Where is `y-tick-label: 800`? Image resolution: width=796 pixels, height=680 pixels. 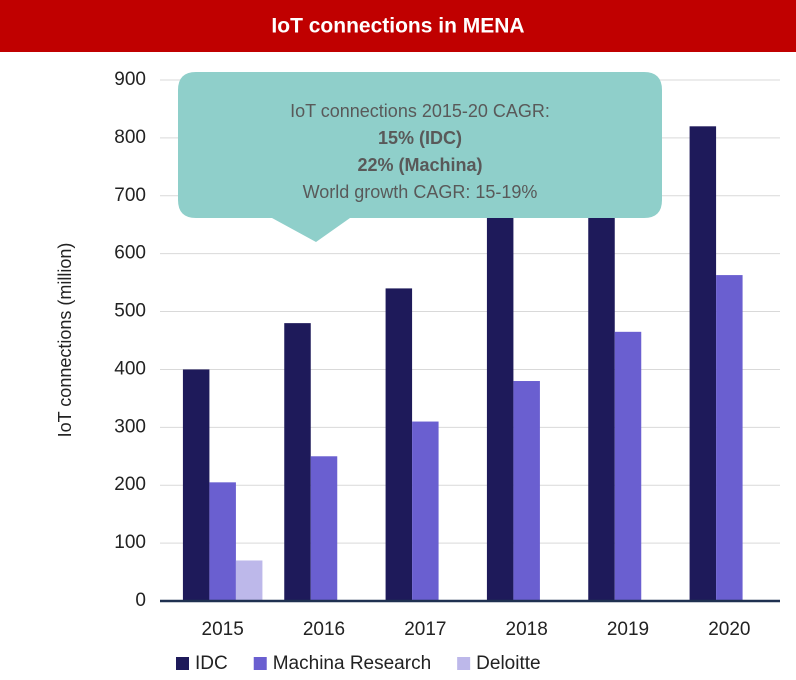 y-tick-label: 800 is located at coordinates (130, 137).